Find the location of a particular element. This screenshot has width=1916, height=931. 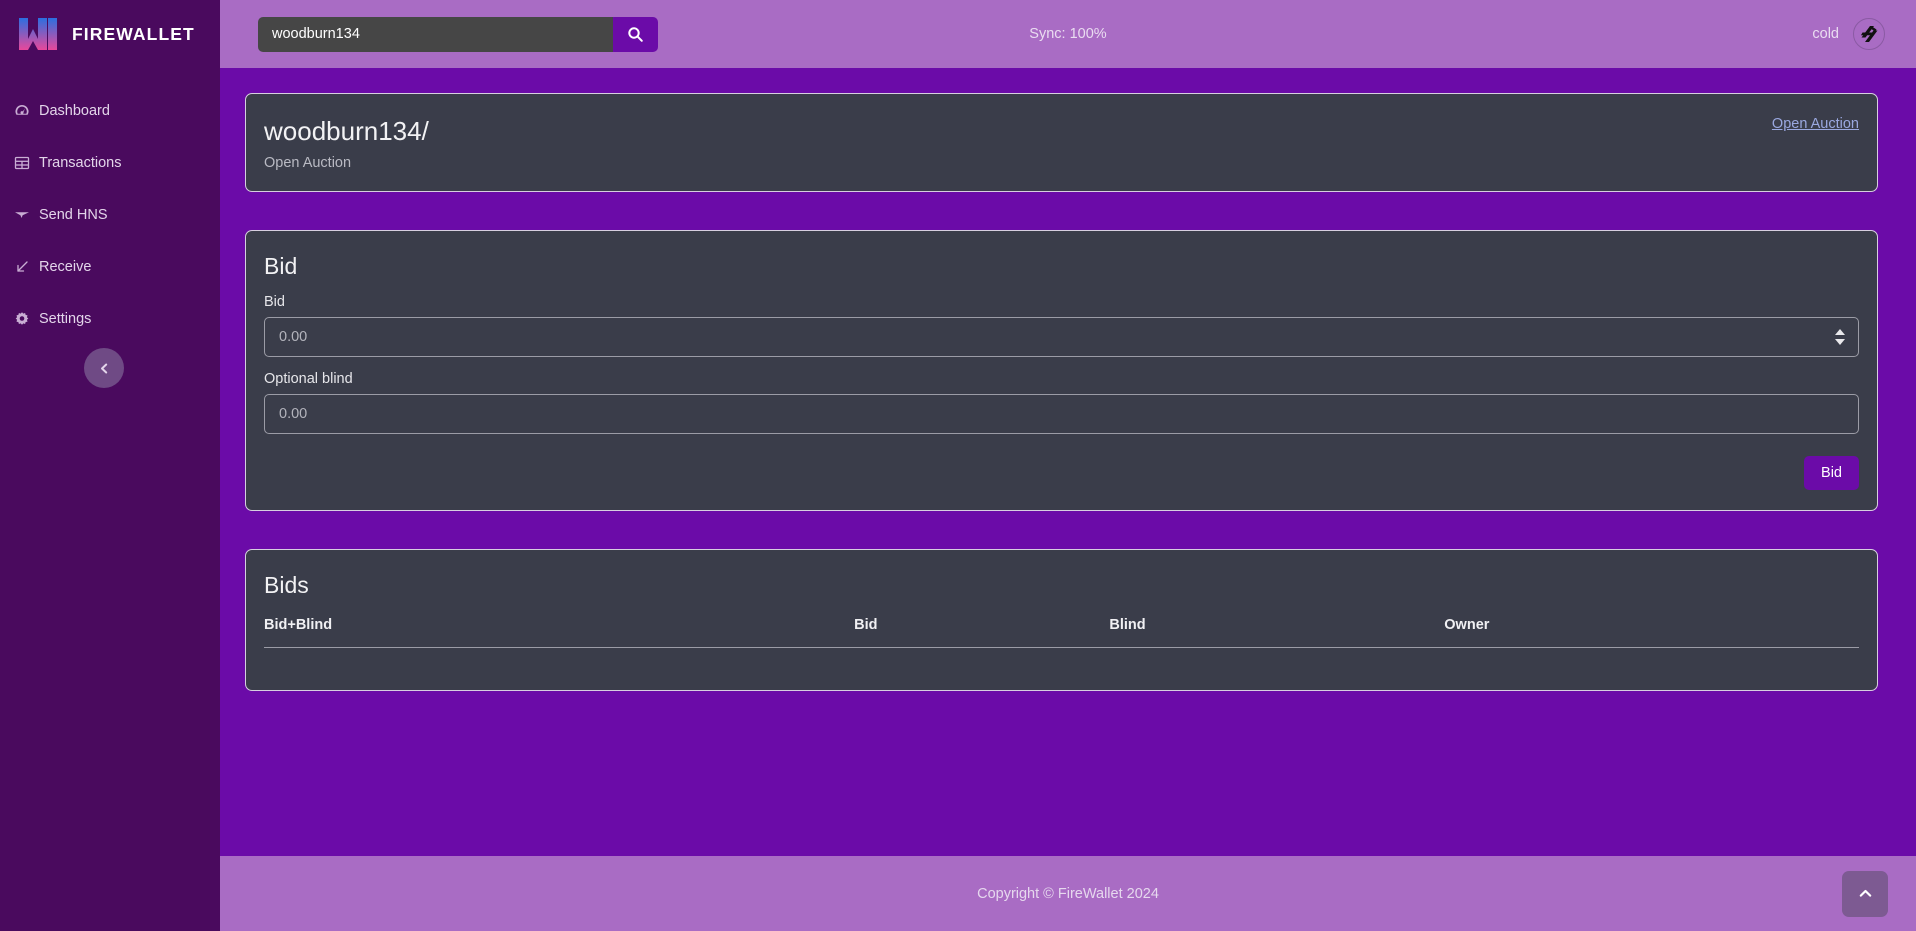

column-blind: Blind is located at coordinates (1277, 631).